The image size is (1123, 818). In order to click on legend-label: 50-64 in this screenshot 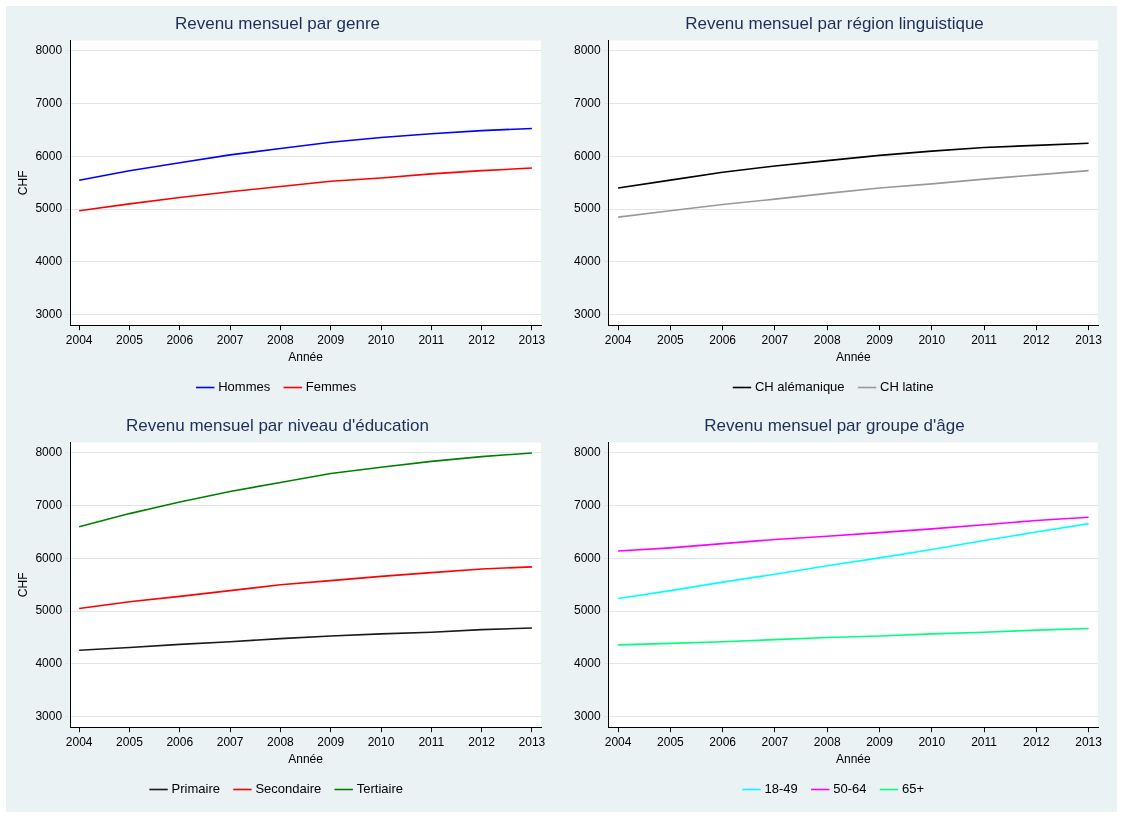, I will do `click(850, 789)`.